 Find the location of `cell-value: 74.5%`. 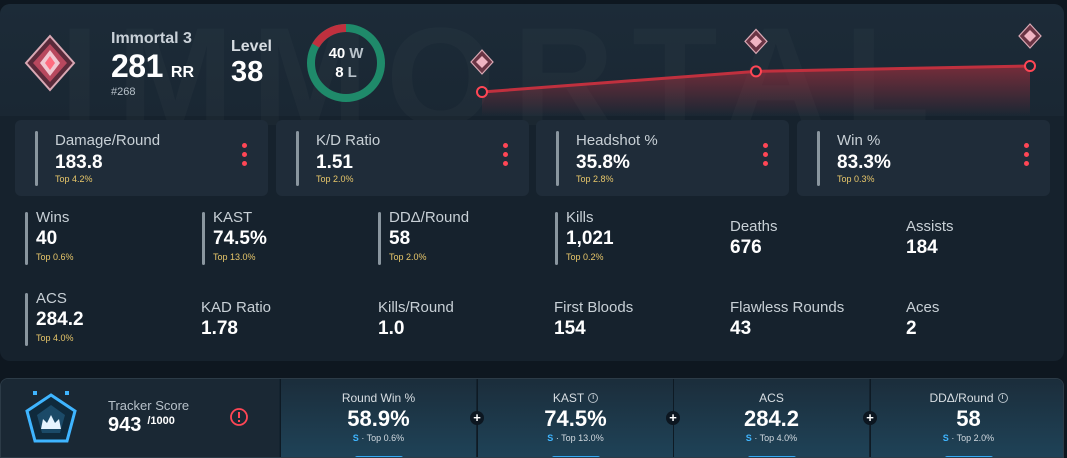

cell-value: 74.5% is located at coordinates (575, 418).